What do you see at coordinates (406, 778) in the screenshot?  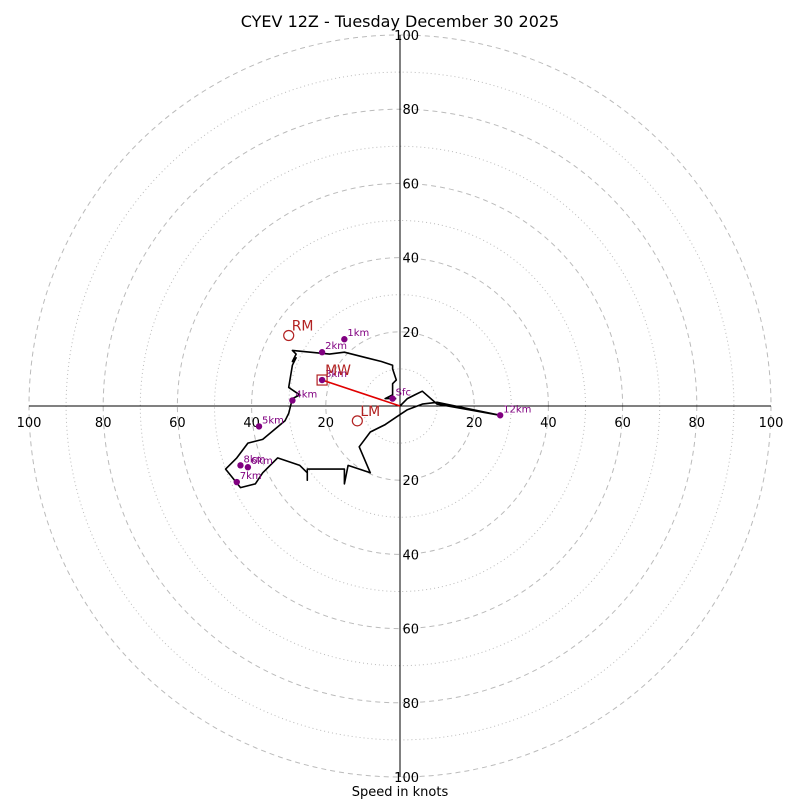 I see `y-tick-label-bottom: 100` at bounding box center [406, 778].